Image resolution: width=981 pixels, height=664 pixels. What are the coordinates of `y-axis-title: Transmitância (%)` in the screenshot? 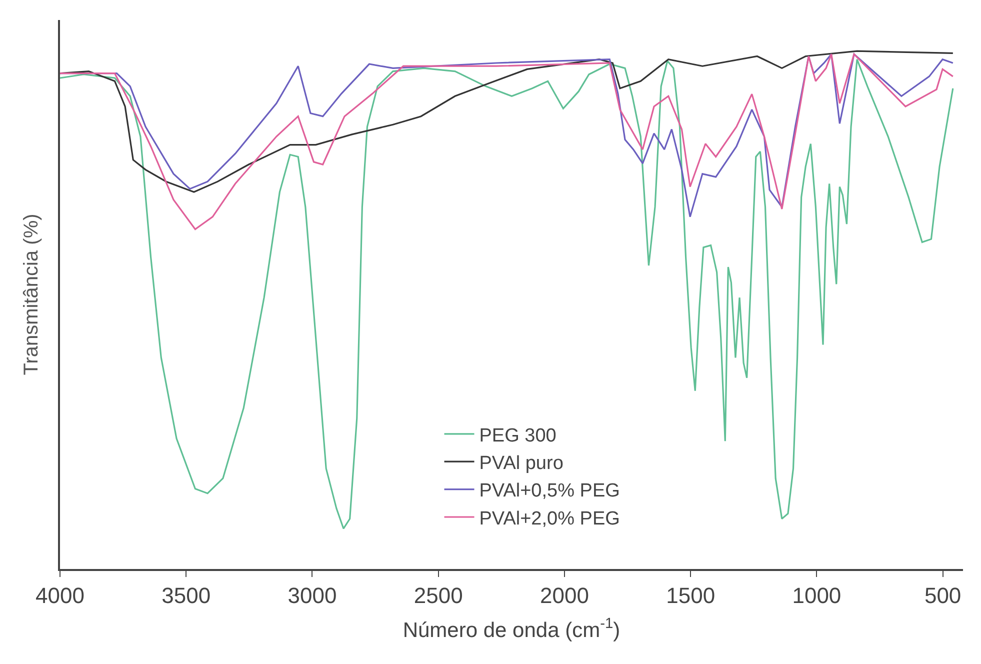 It's located at (31, 295).